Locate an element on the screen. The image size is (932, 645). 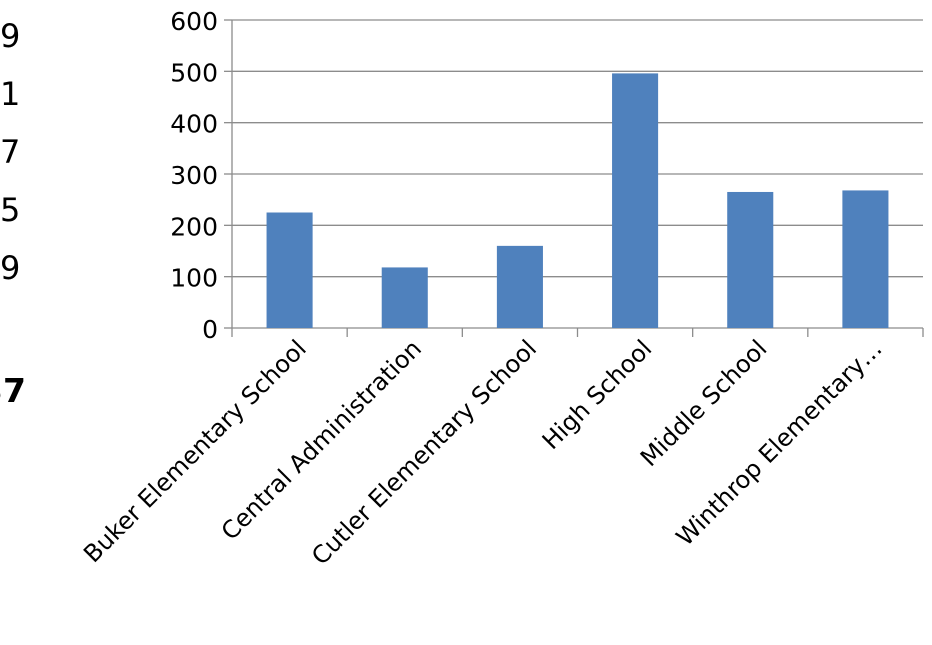
y-tick-label-600: 600 is located at coordinates (194, 21).